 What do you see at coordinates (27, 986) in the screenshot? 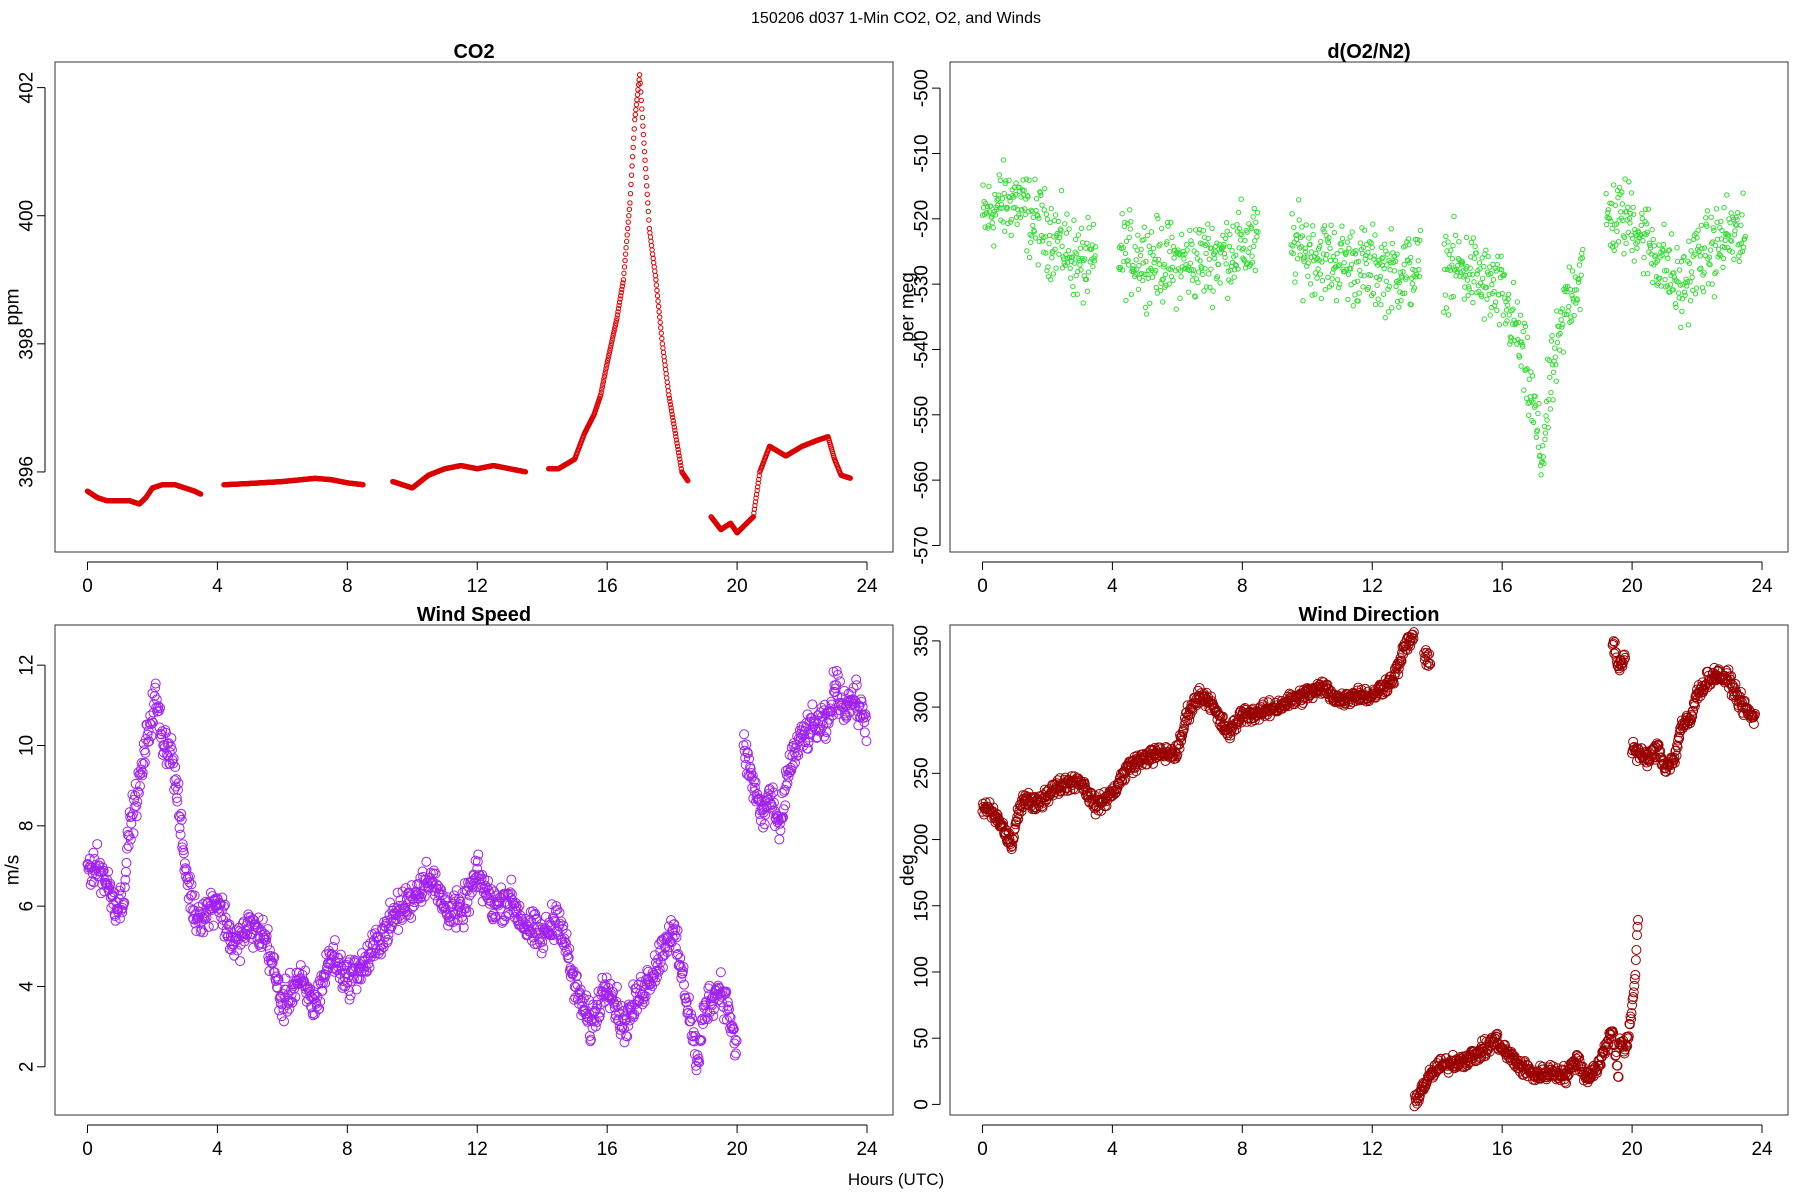
I see `y-tick-label: 4` at bounding box center [27, 986].